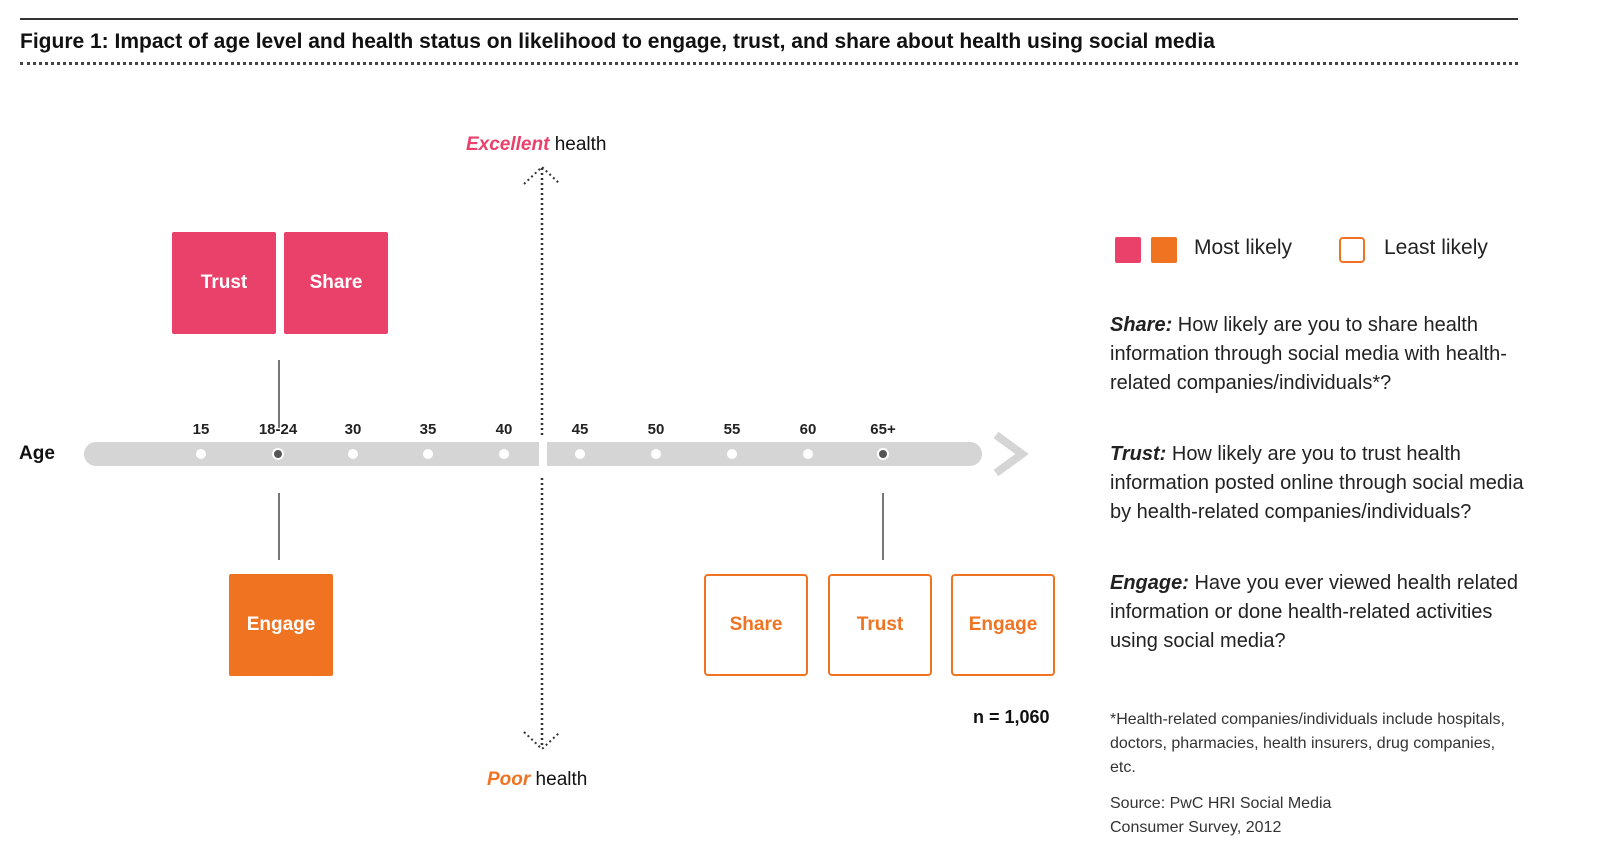  What do you see at coordinates (281, 625) in the screenshot?
I see `box-engage-most-likely: Engage` at bounding box center [281, 625].